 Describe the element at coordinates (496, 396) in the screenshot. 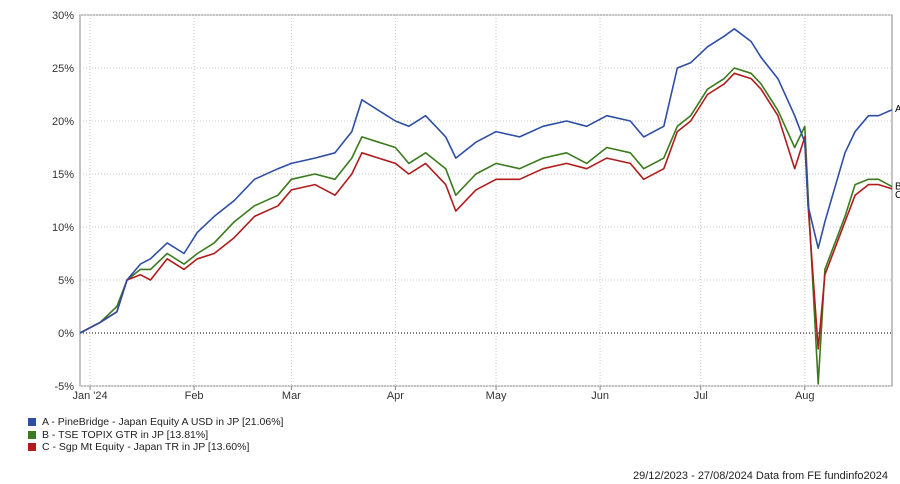

I see `x-tick-label: May` at that location.